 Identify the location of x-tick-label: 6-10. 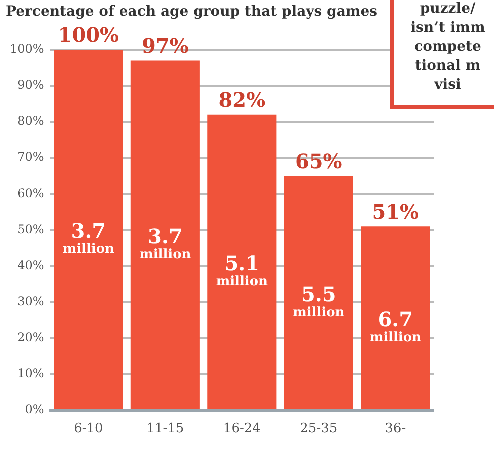
(89, 429).